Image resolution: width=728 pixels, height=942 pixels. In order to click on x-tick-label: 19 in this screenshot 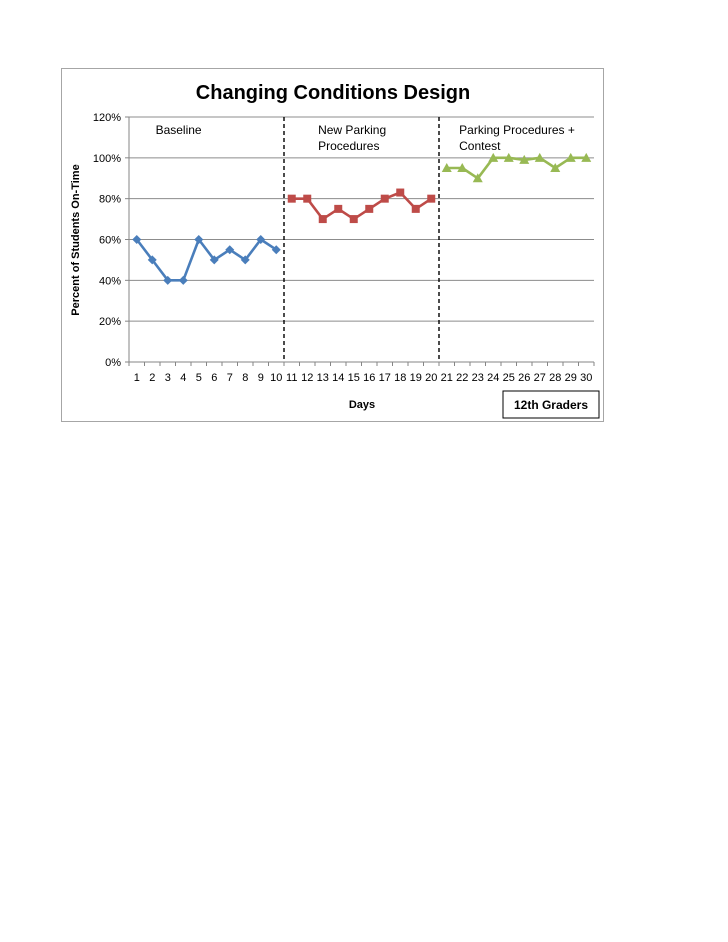, I will do `click(416, 378)`.